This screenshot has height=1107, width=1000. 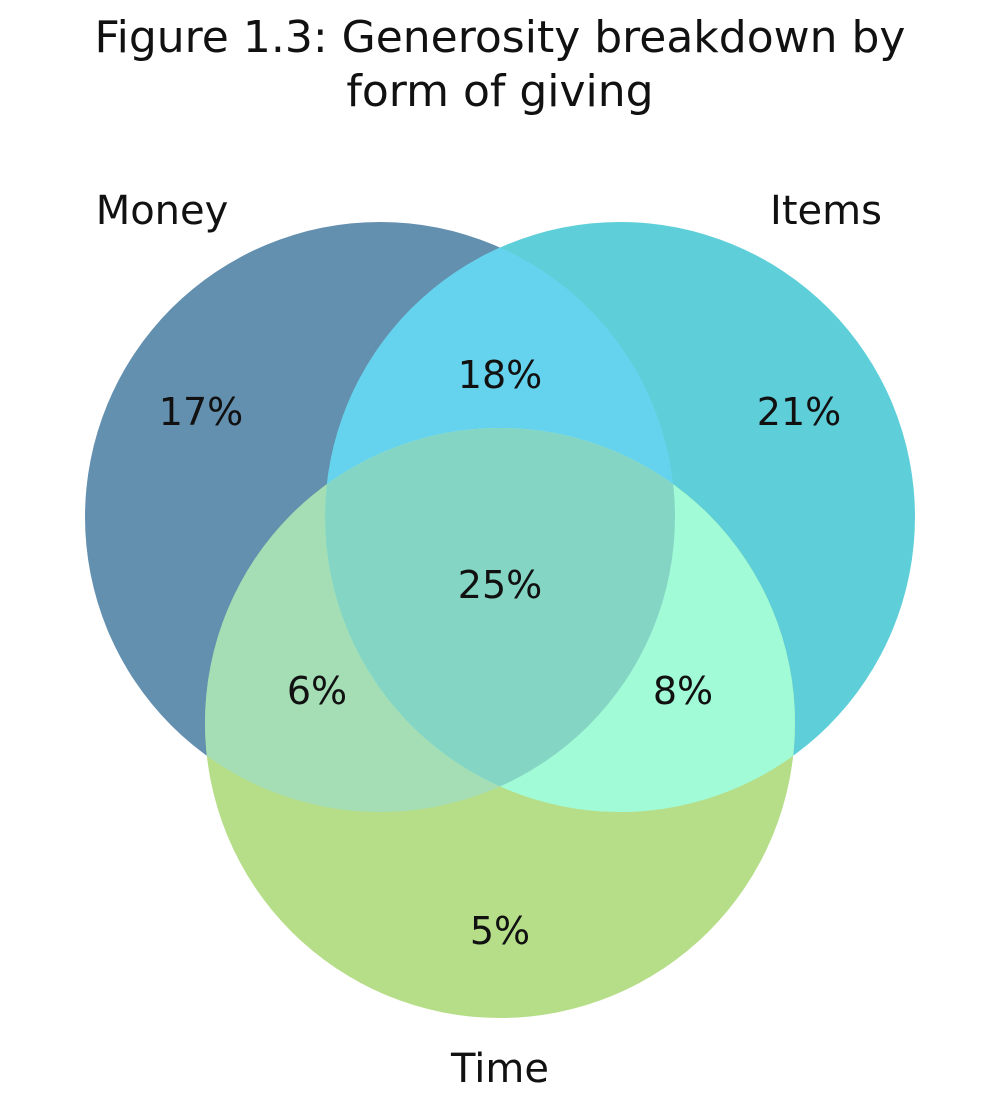 What do you see at coordinates (201, 412) in the screenshot?
I see `region-label-money-only: 17%` at bounding box center [201, 412].